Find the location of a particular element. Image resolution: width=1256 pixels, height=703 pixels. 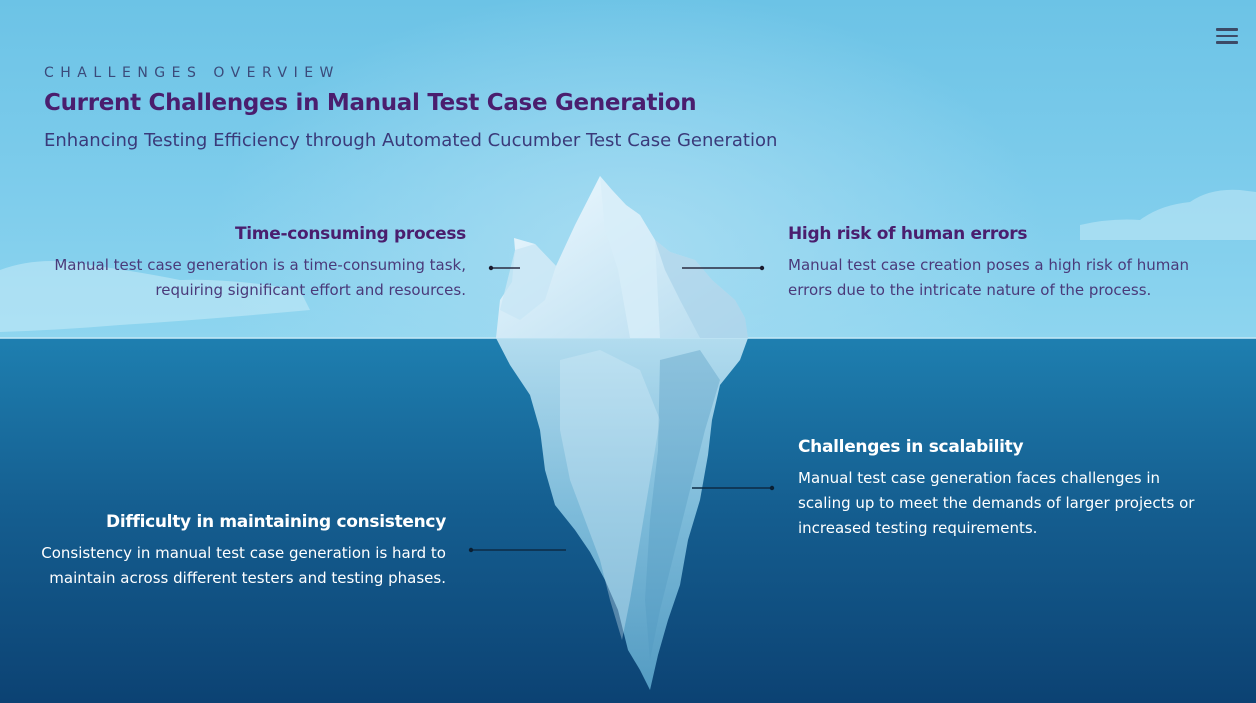

hamburger-menu-icon is located at coordinates (1227, 35).